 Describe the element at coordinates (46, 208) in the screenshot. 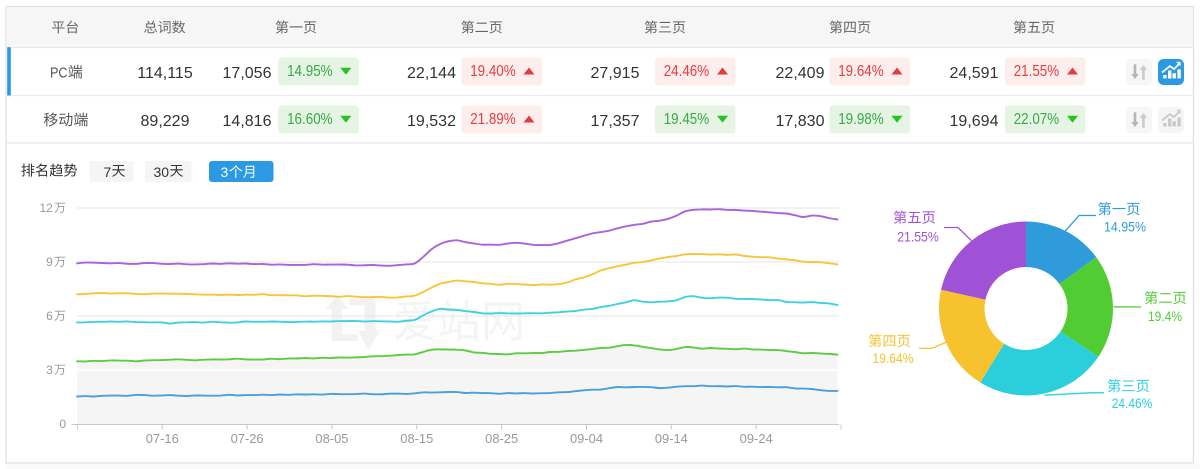

I see `svg-text: 12` at that location.